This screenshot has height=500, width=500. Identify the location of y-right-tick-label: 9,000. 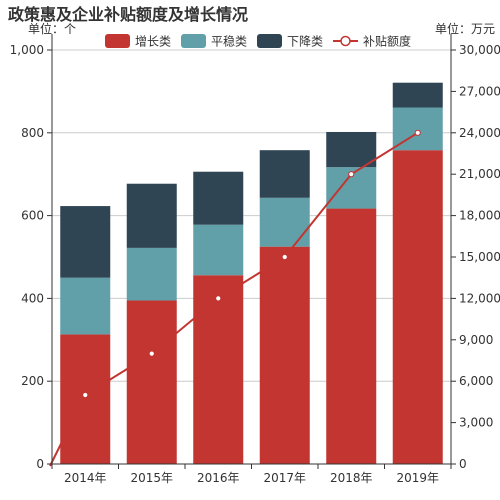
(476, 340).